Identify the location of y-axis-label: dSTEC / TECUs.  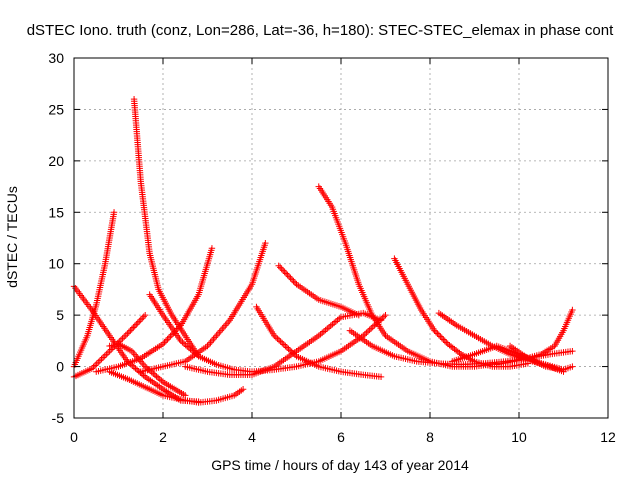
(12, 237).